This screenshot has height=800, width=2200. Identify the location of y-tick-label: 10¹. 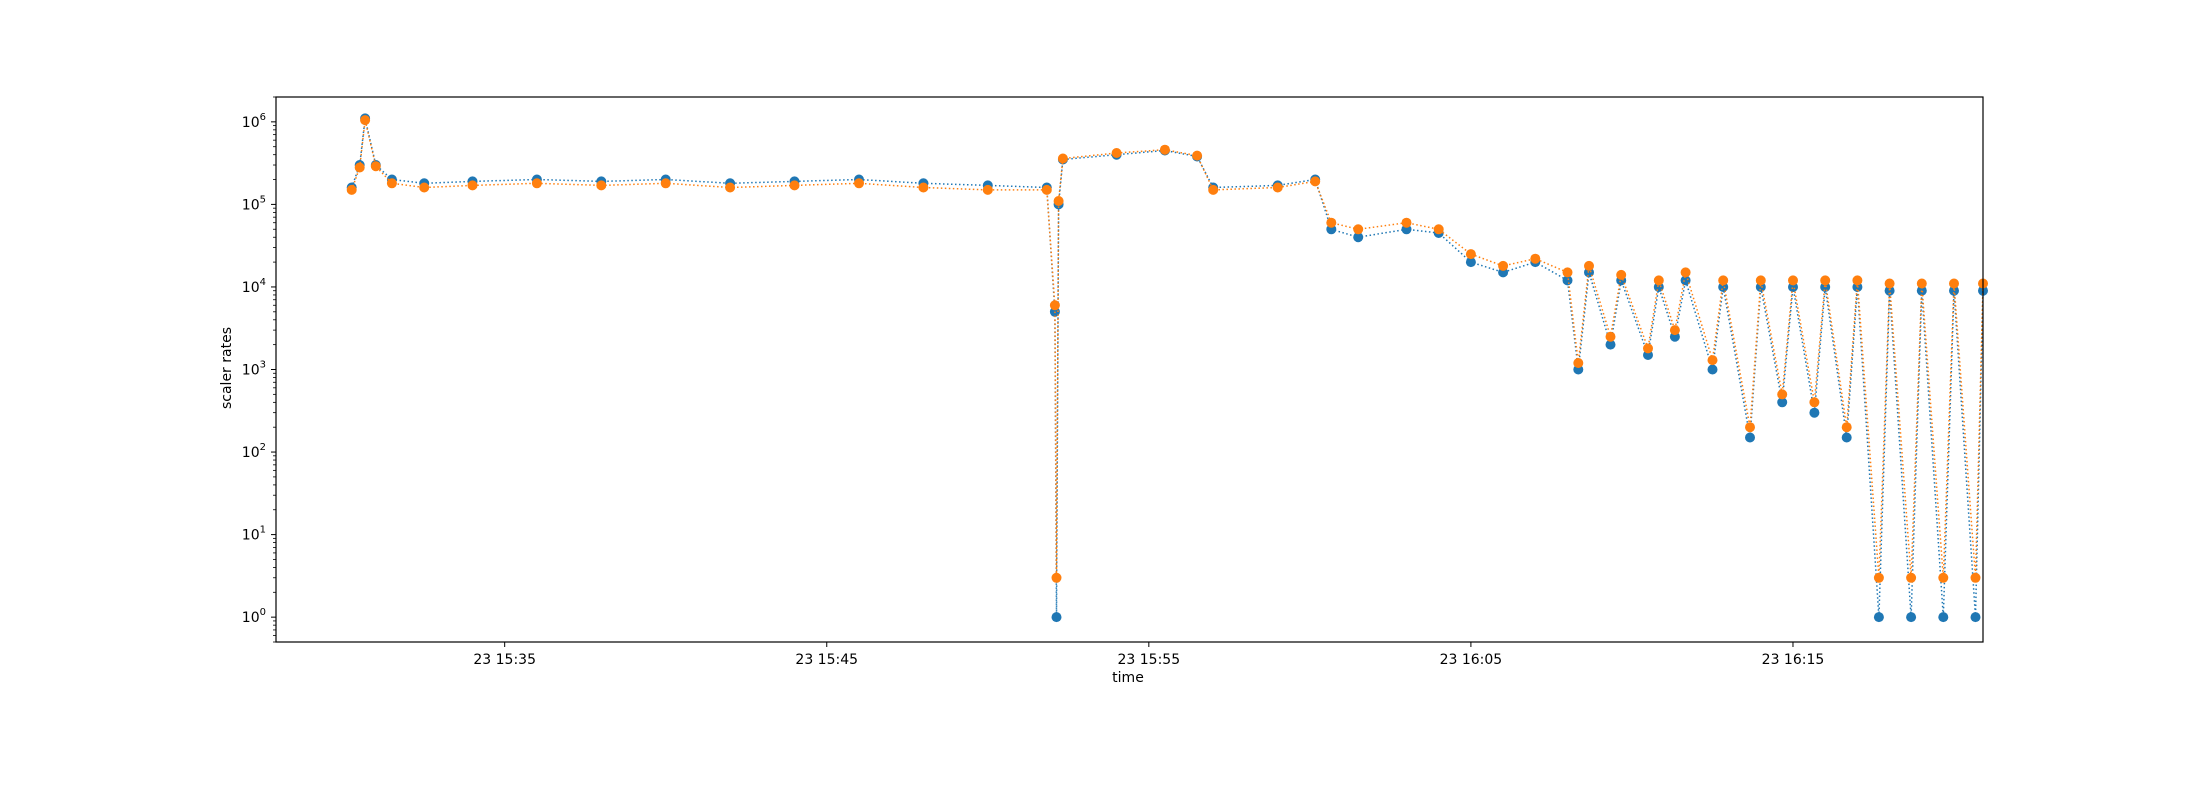
(254, 534).